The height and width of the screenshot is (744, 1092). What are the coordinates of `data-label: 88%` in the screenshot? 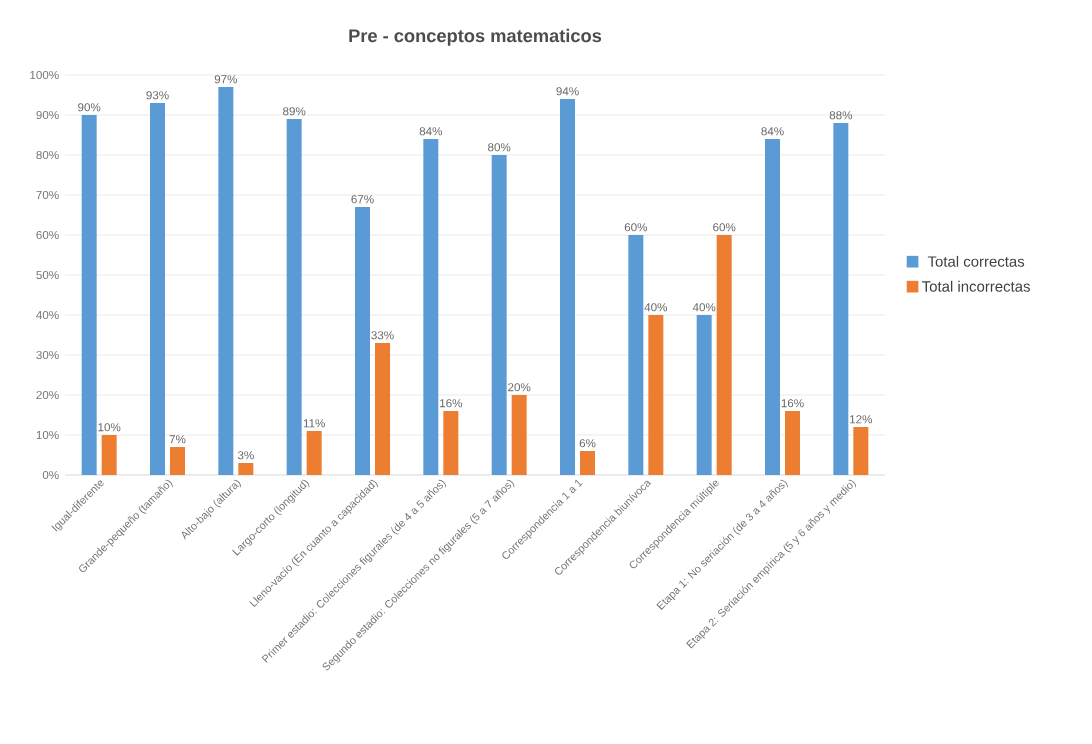 It's located at (841, 115).